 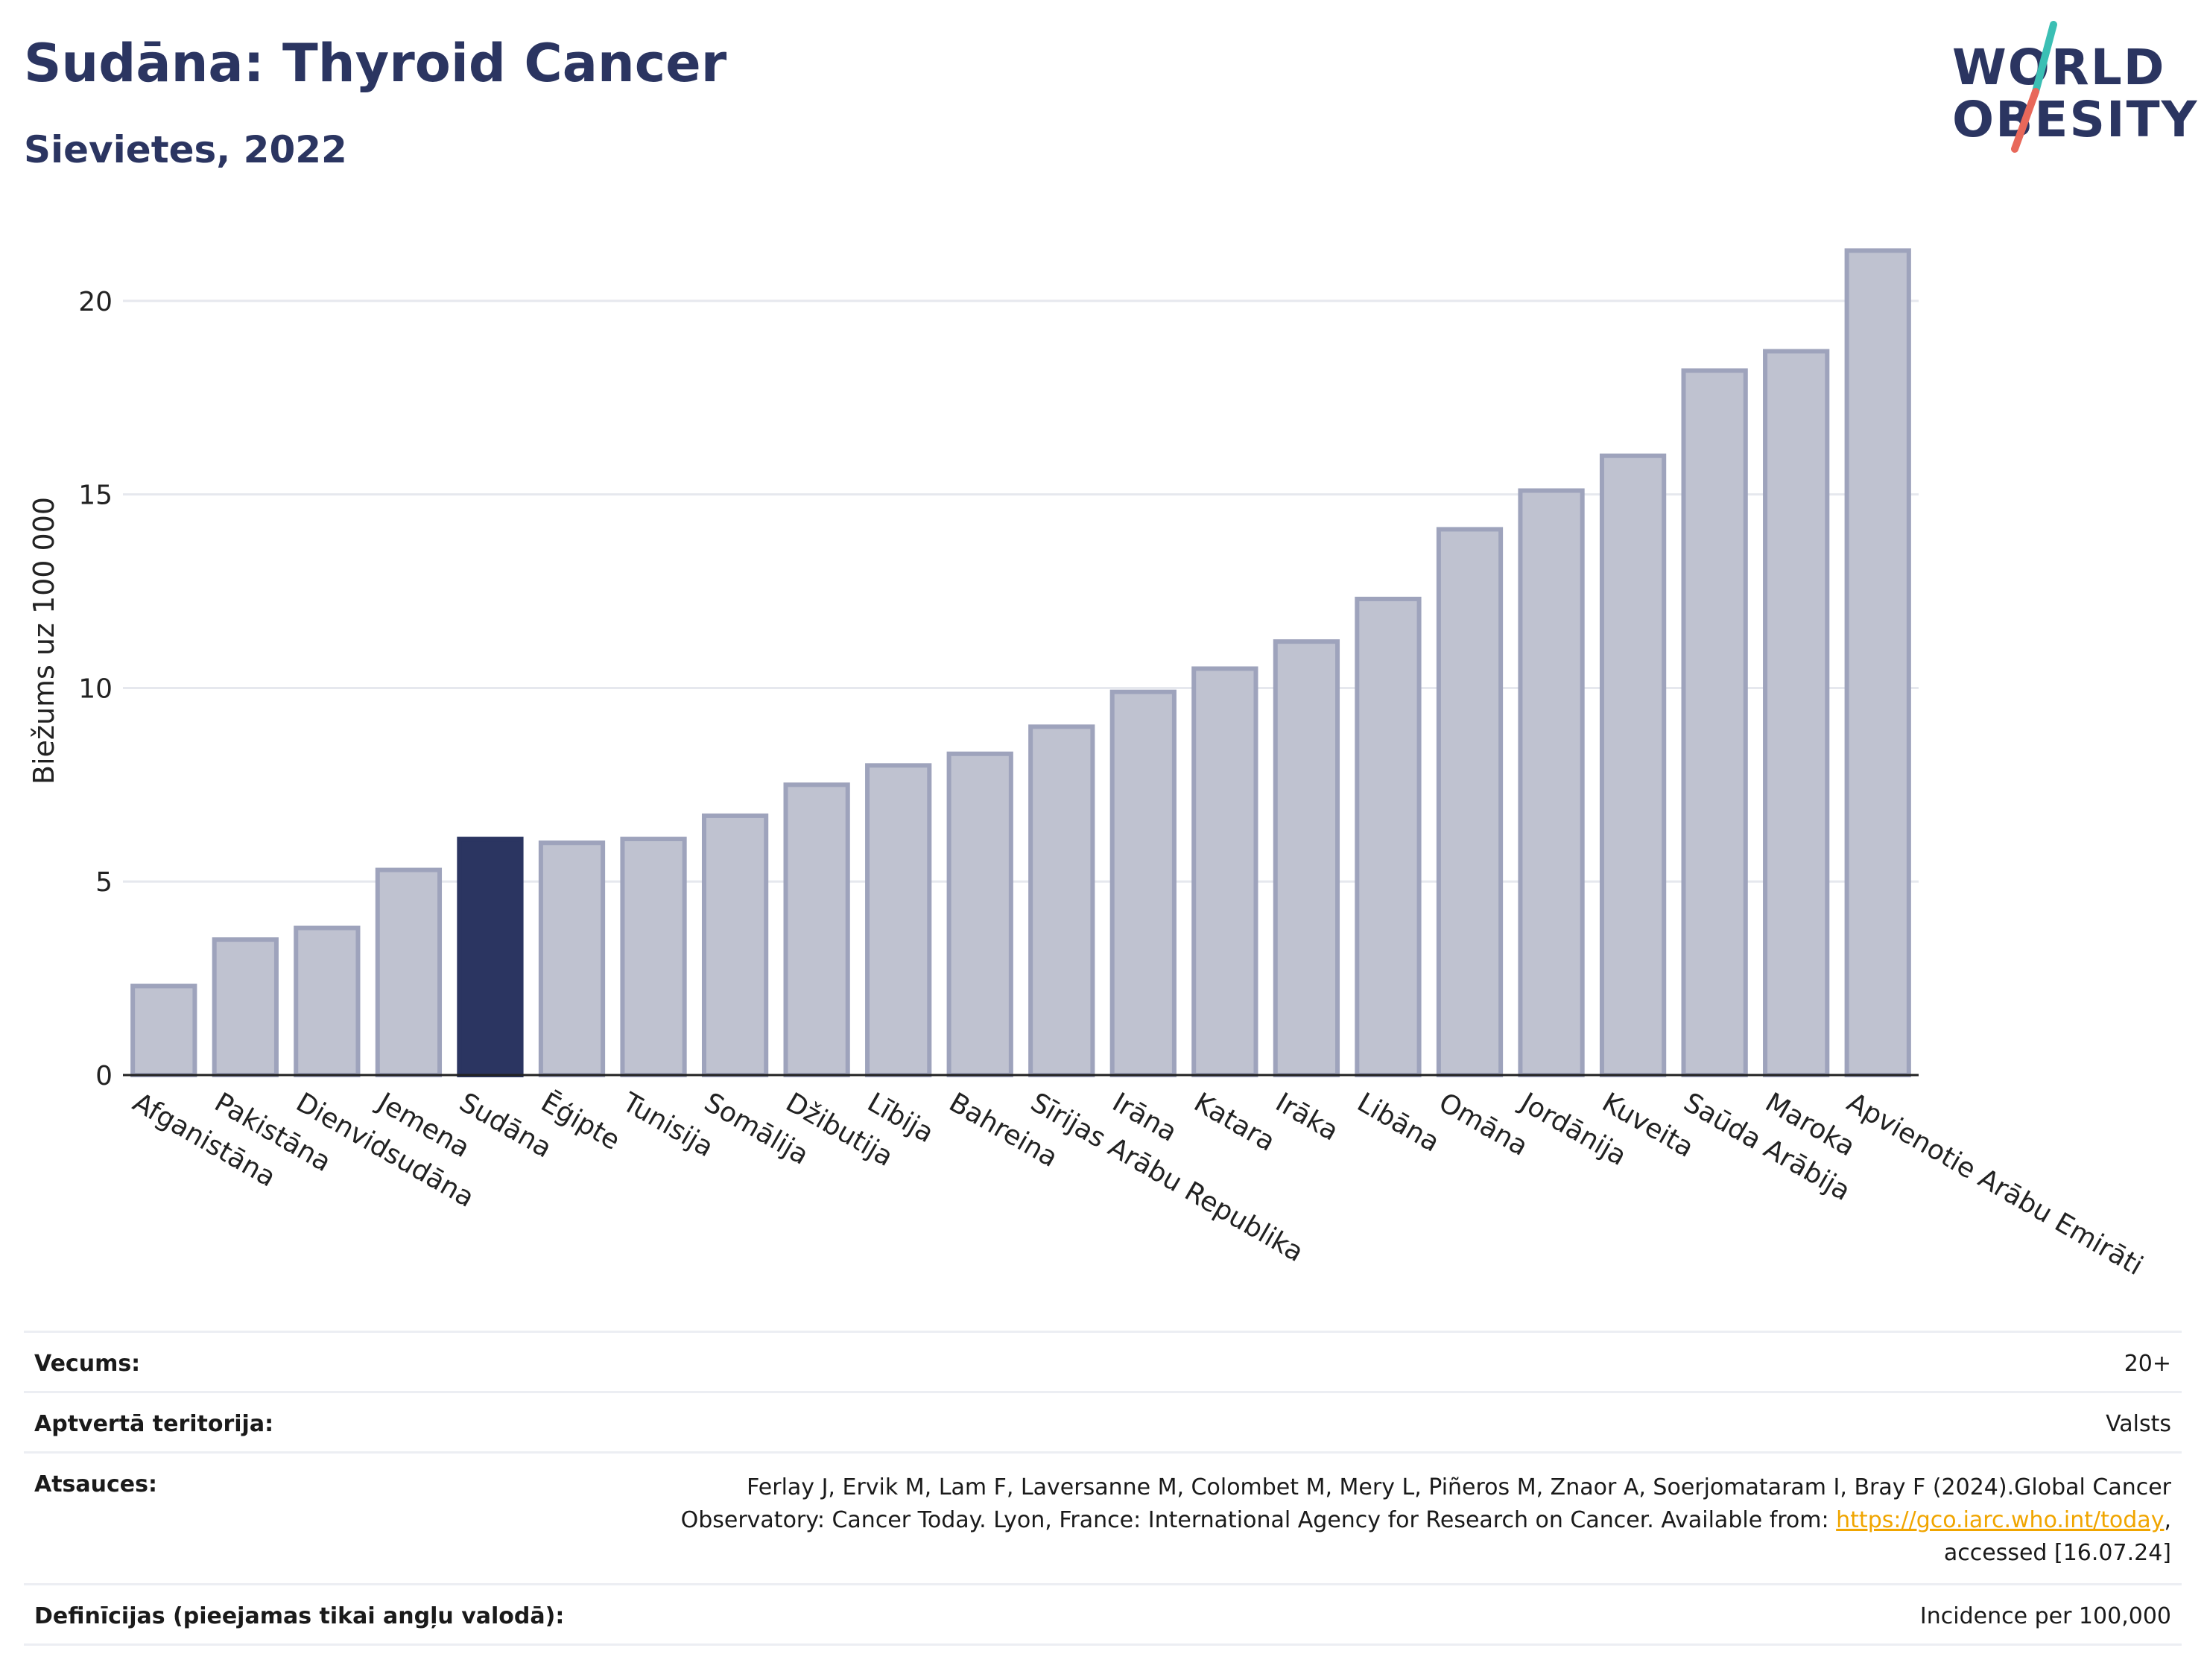 I want to click on x-tick-label: Tunisija, so click(x=668, y=1125).